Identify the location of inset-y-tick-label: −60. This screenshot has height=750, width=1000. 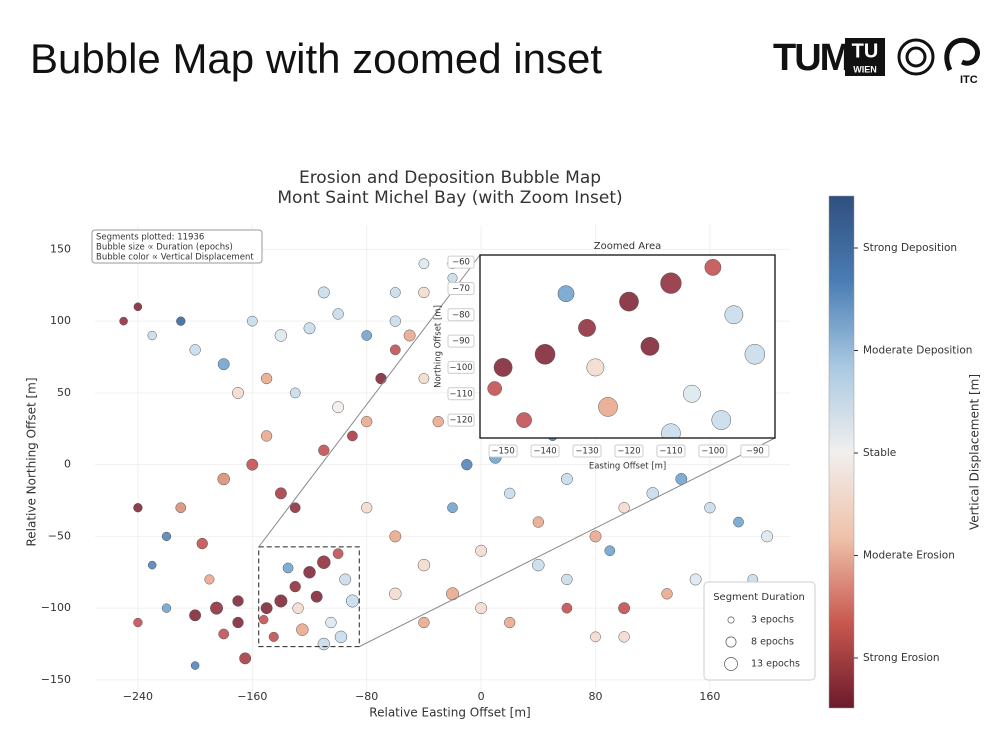
(461, 263).